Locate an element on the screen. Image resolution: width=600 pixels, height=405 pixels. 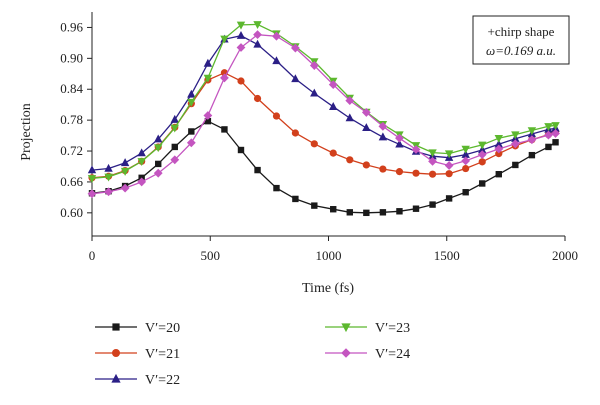
annotation-frame is located at coordinates (521, 40).